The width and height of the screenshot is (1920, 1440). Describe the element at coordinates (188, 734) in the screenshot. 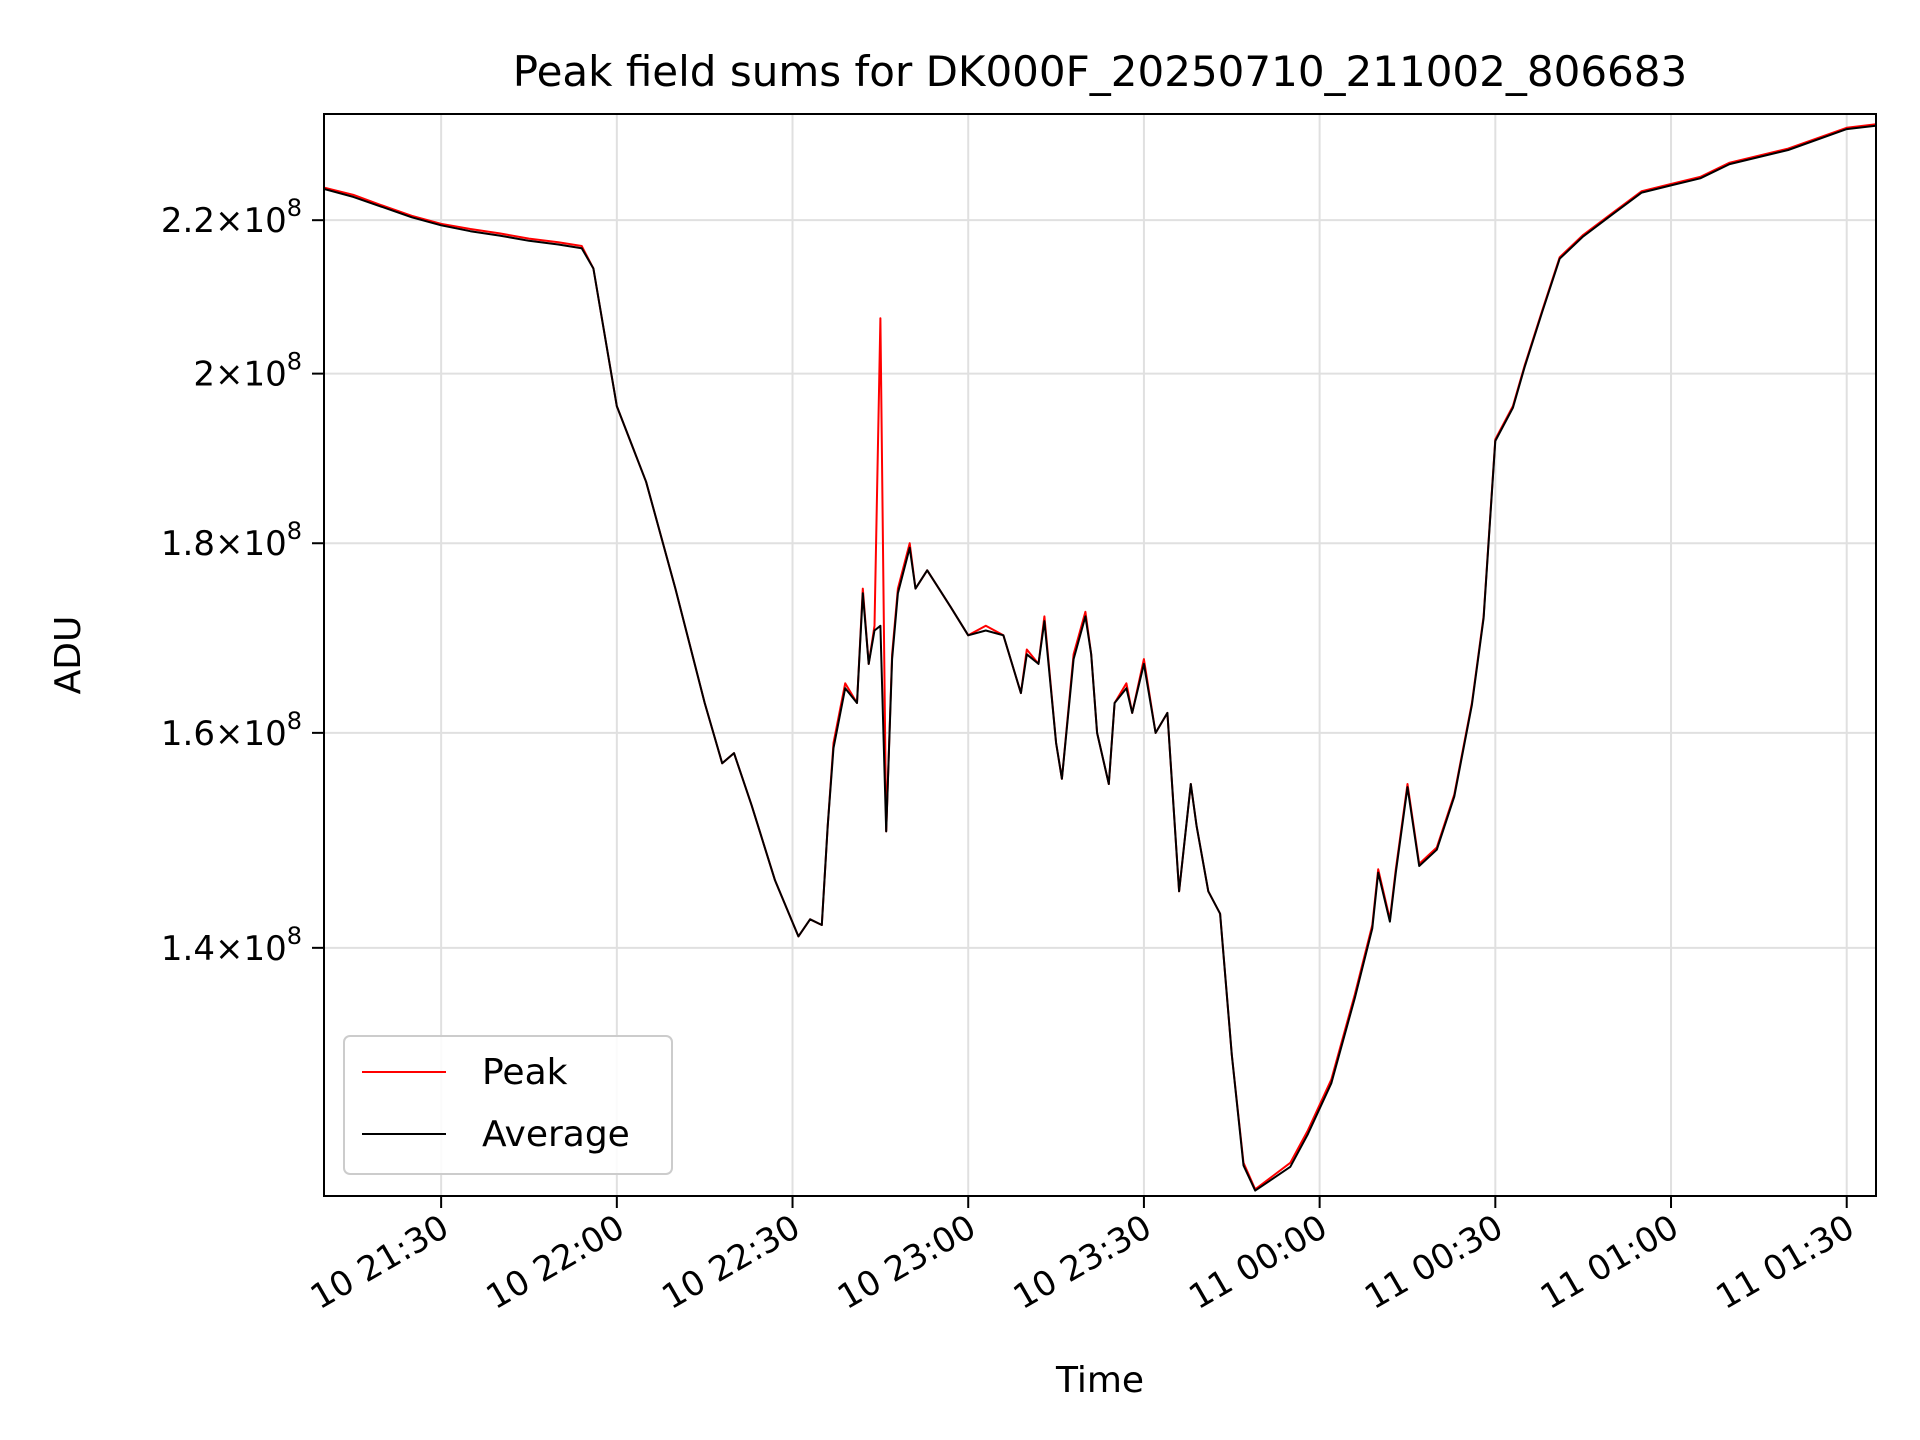

I see `y-tick-mantissa: 1.6` at that location.